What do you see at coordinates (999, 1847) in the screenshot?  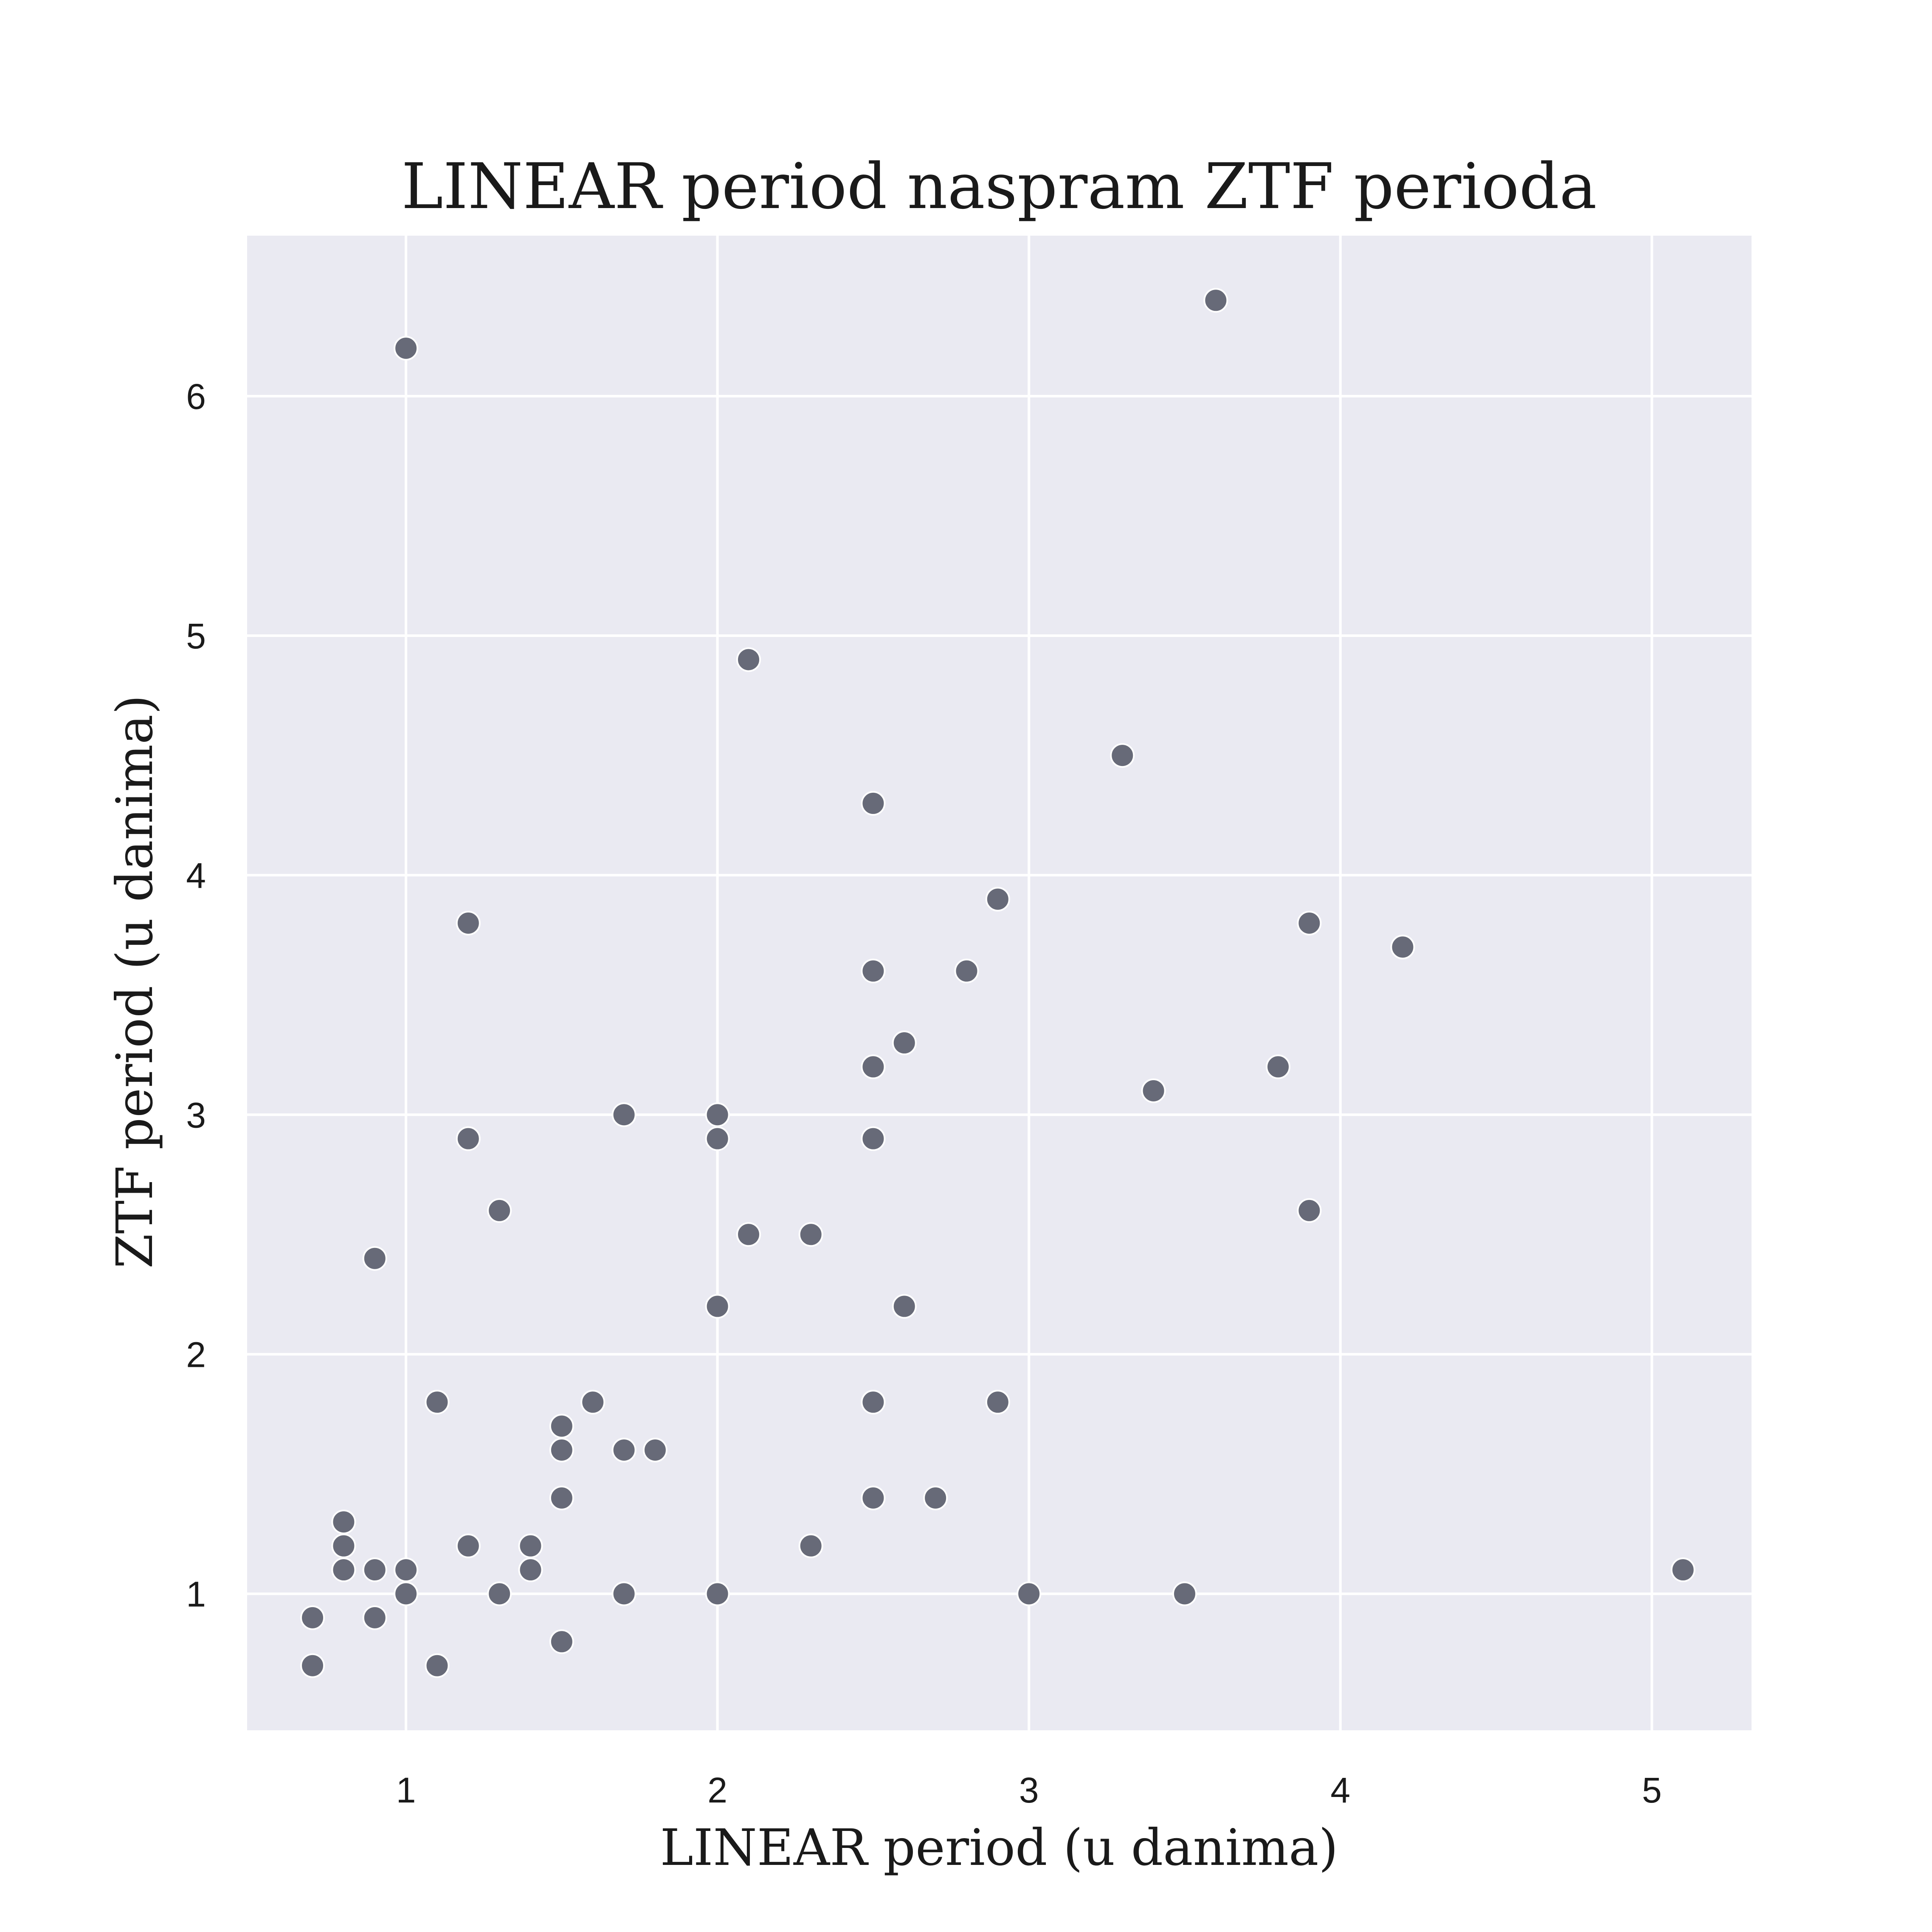 I see `x-axis-label: LINEAR period (u danima)` at bounding box center [999, 1847].